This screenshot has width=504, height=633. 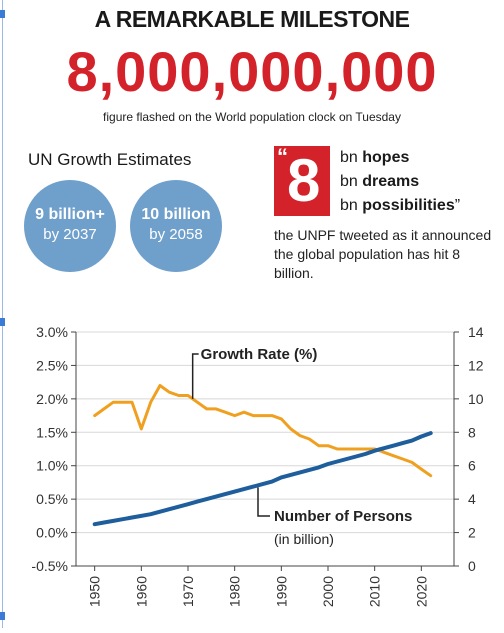 I want to click on estimates-title: UN Growth Estimates, so click(x=110, y=159).